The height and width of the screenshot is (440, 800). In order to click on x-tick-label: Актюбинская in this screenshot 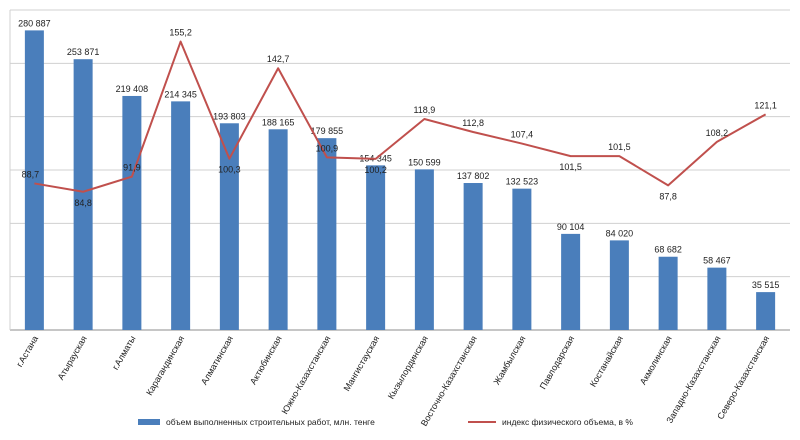, I will do `click(266, 360)`.